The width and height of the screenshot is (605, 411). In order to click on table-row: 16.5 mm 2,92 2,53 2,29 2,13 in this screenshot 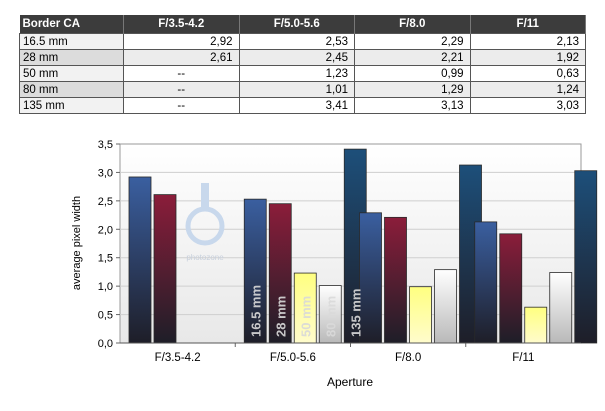, I will do `click(302, 41)`.